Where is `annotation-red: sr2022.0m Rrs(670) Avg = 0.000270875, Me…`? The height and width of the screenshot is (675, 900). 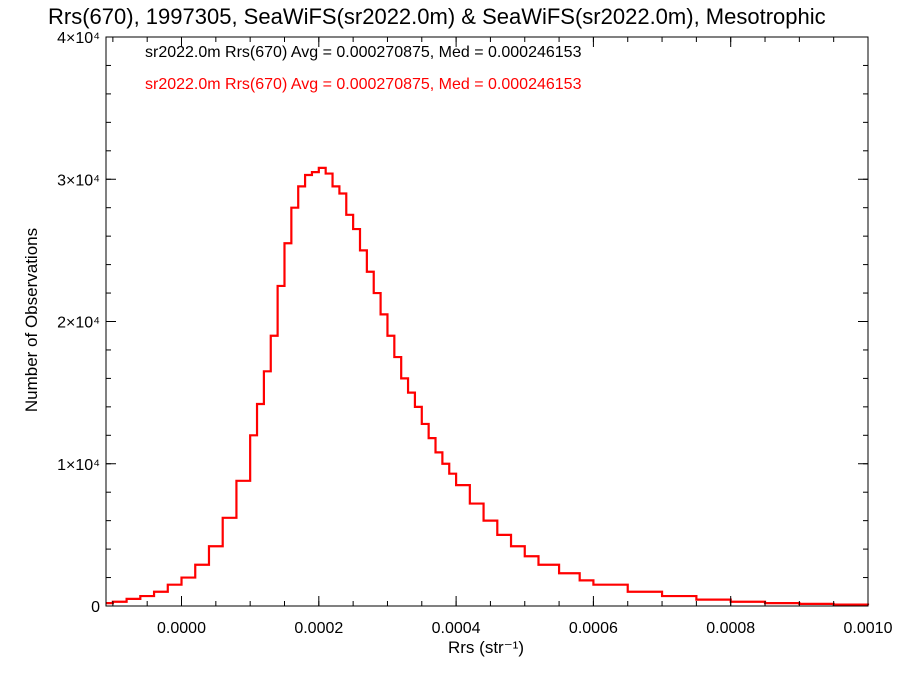 annotation-red: sr2022.0m Rrs(670) Avg = 0.000270875, Me… is located at coordinates (363, 84).